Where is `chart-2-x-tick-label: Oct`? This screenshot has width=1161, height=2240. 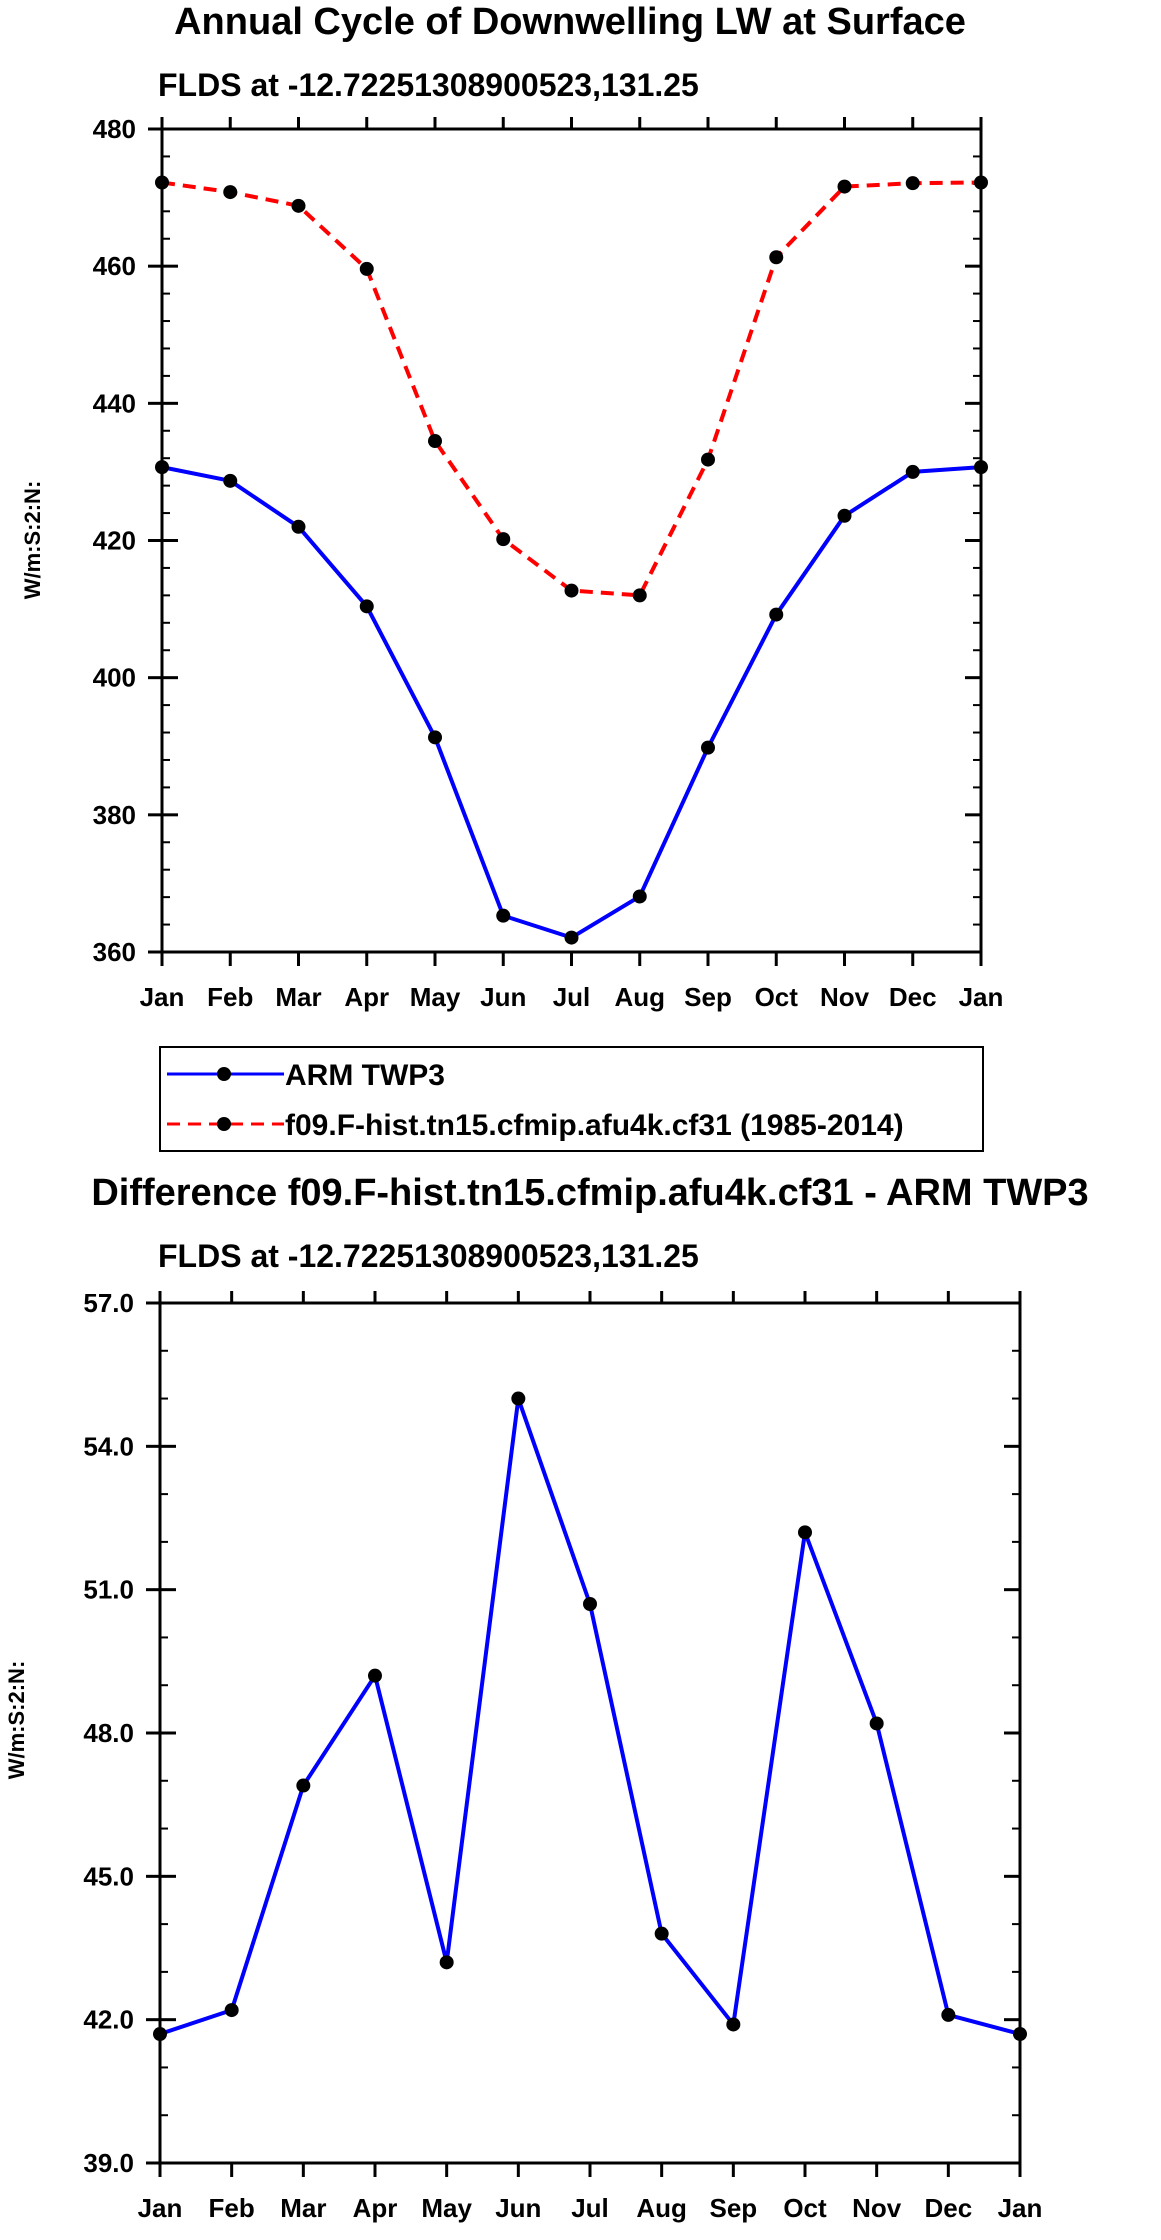
chart-2-x-tick-label: Oct is located at coordinates (805, 2208).